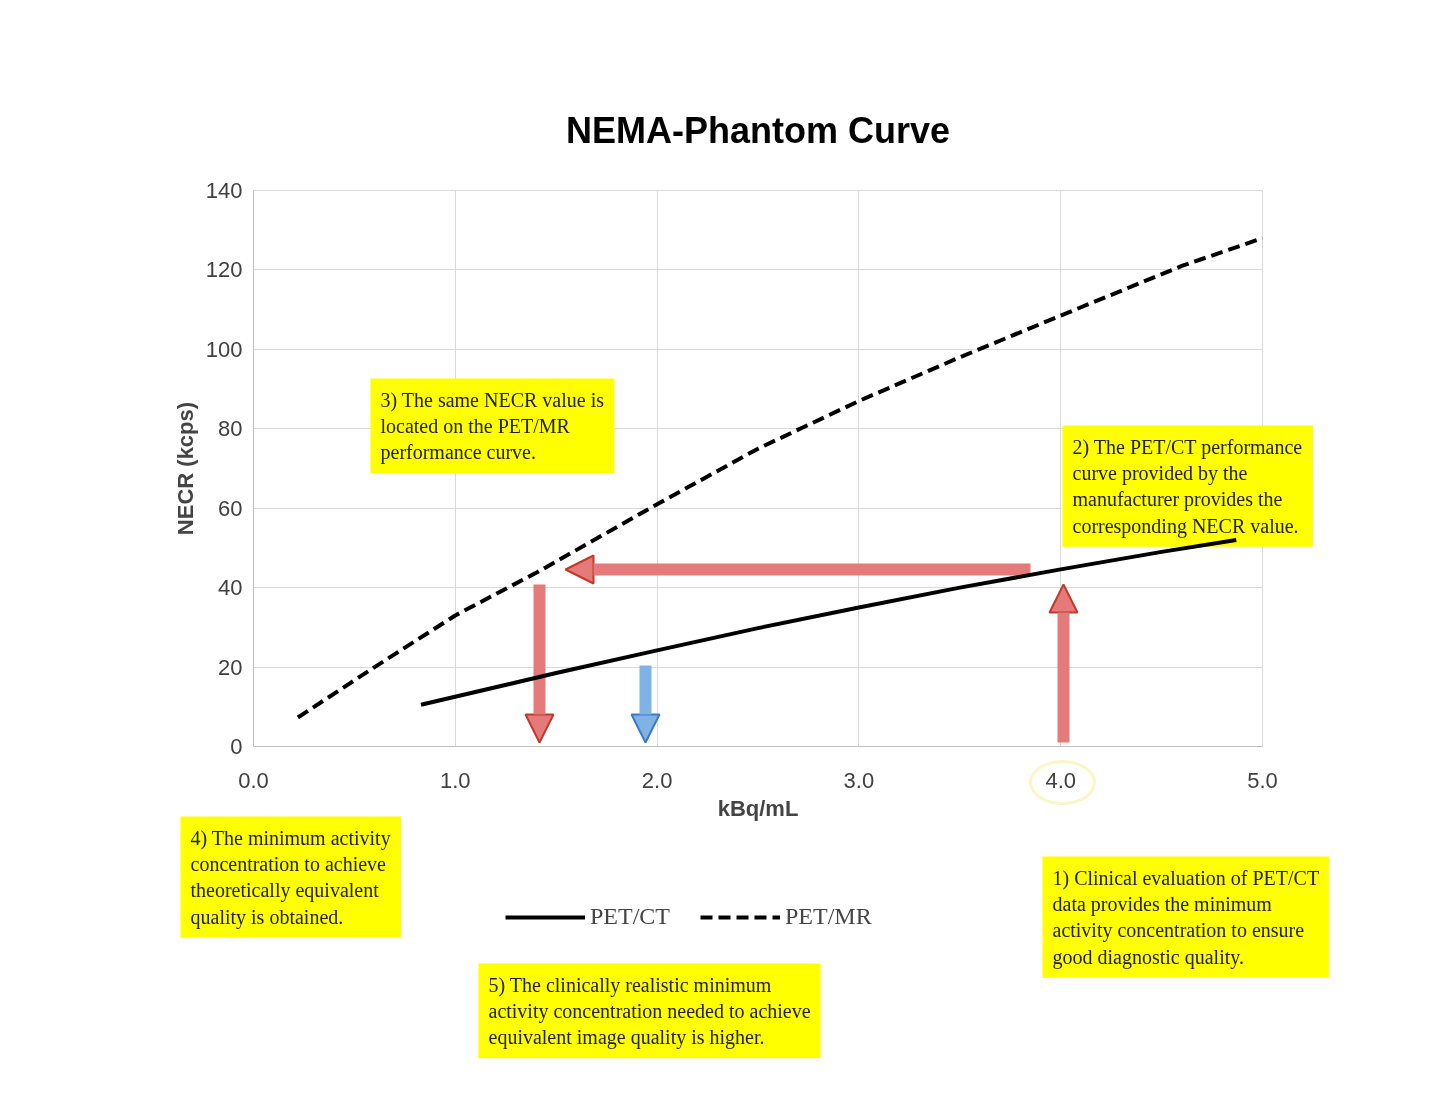  I want to click on line-series, so click(828, 622).